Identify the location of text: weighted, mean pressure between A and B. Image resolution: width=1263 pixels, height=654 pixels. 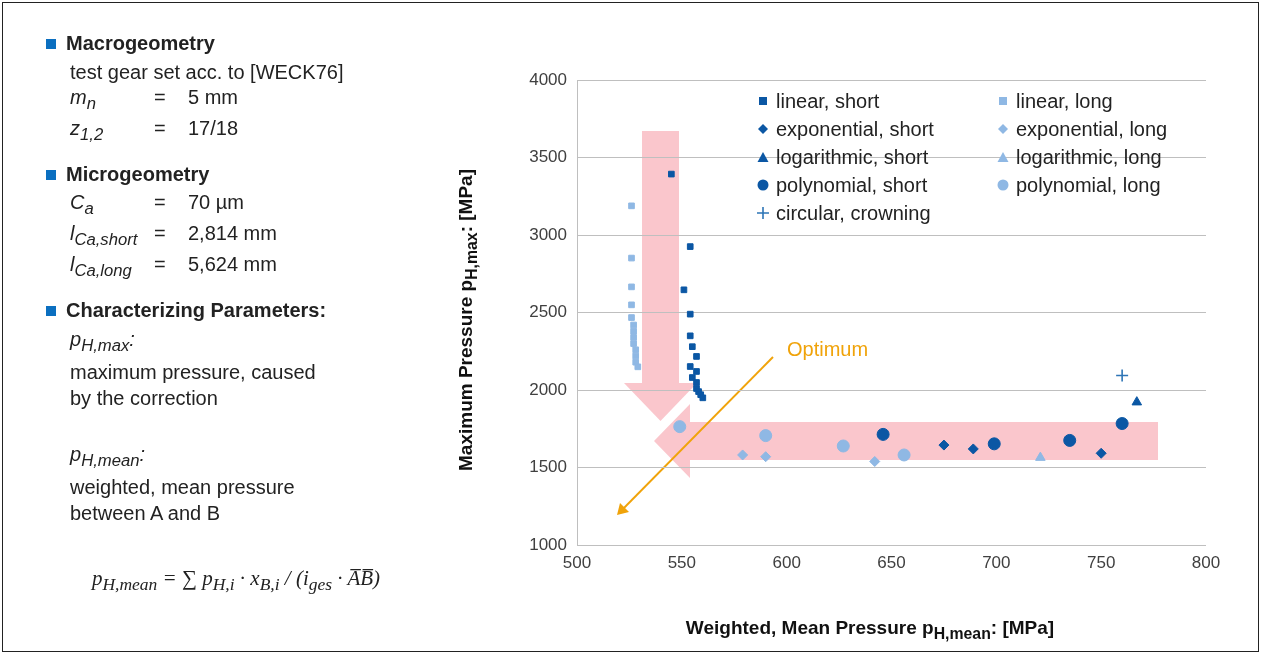
(183, 500).